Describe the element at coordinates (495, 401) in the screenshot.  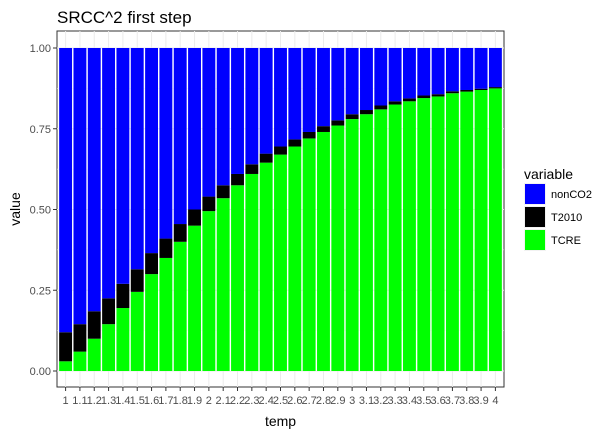
I see `x-tick-label: 4` at that location.